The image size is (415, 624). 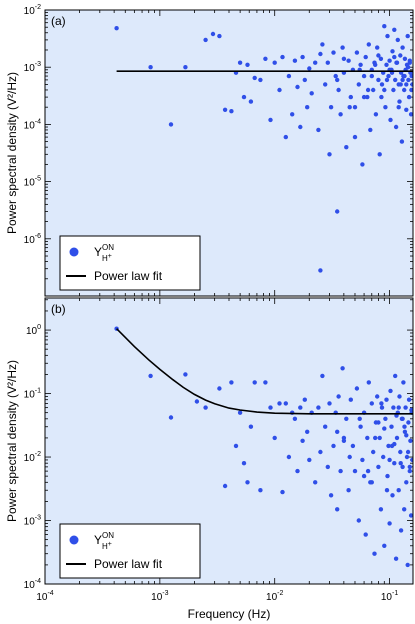 What do you see at coordinates (44, 596) in the screenshot?
I see `x-tick-label: 10⁻⁴` at bounding box center [44, 596].